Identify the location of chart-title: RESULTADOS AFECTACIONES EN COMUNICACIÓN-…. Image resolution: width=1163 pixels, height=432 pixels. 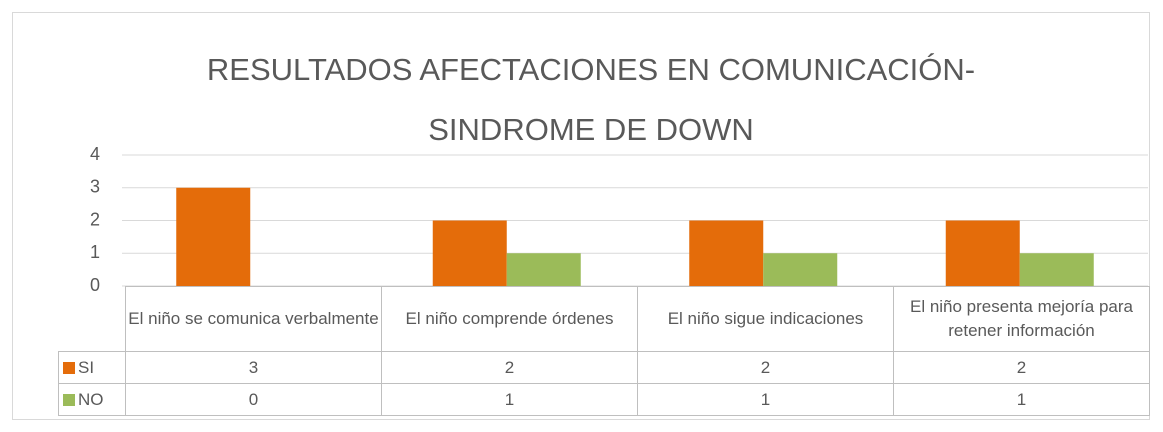
(591, 99).